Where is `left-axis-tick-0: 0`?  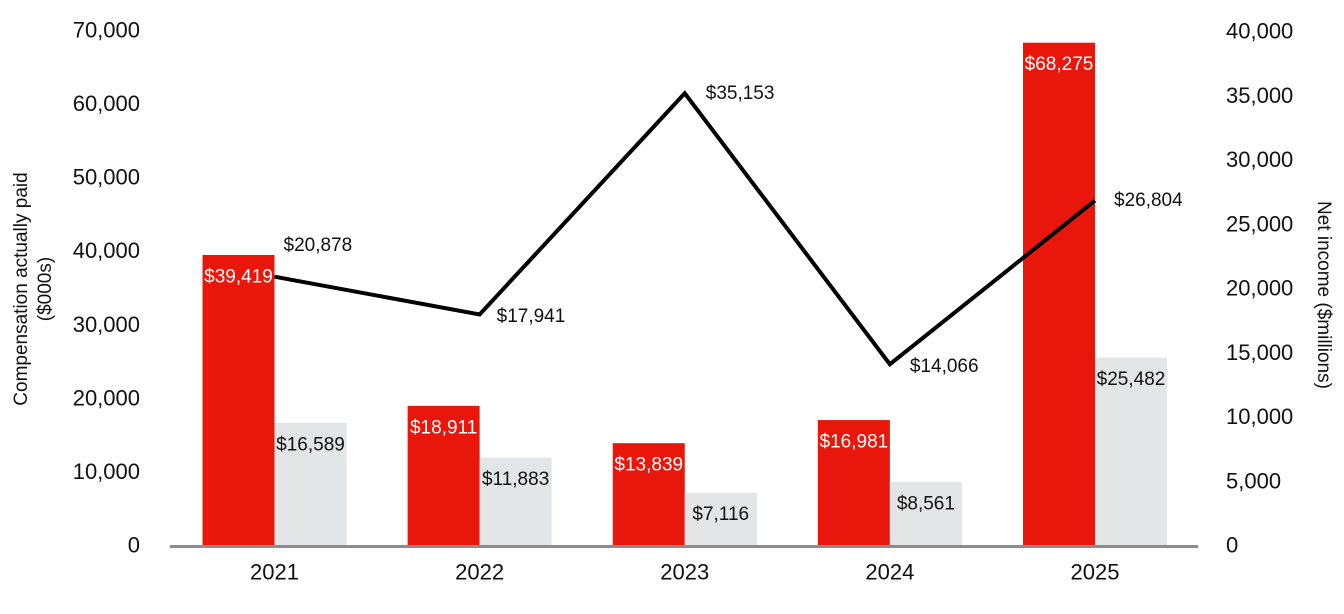
left-axis-tick-0: 0 is located at coordinates (134, 545).